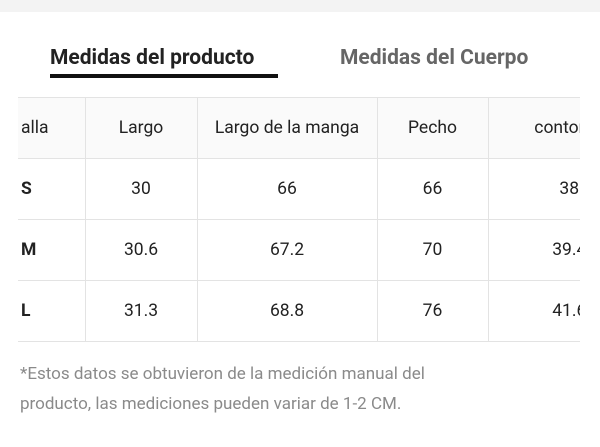 Image resolution: width=600 pixels, height=447 pixels. Describe the element at coordinates (51, 311) in the screenshot. I see `table-cell: L` at that location.